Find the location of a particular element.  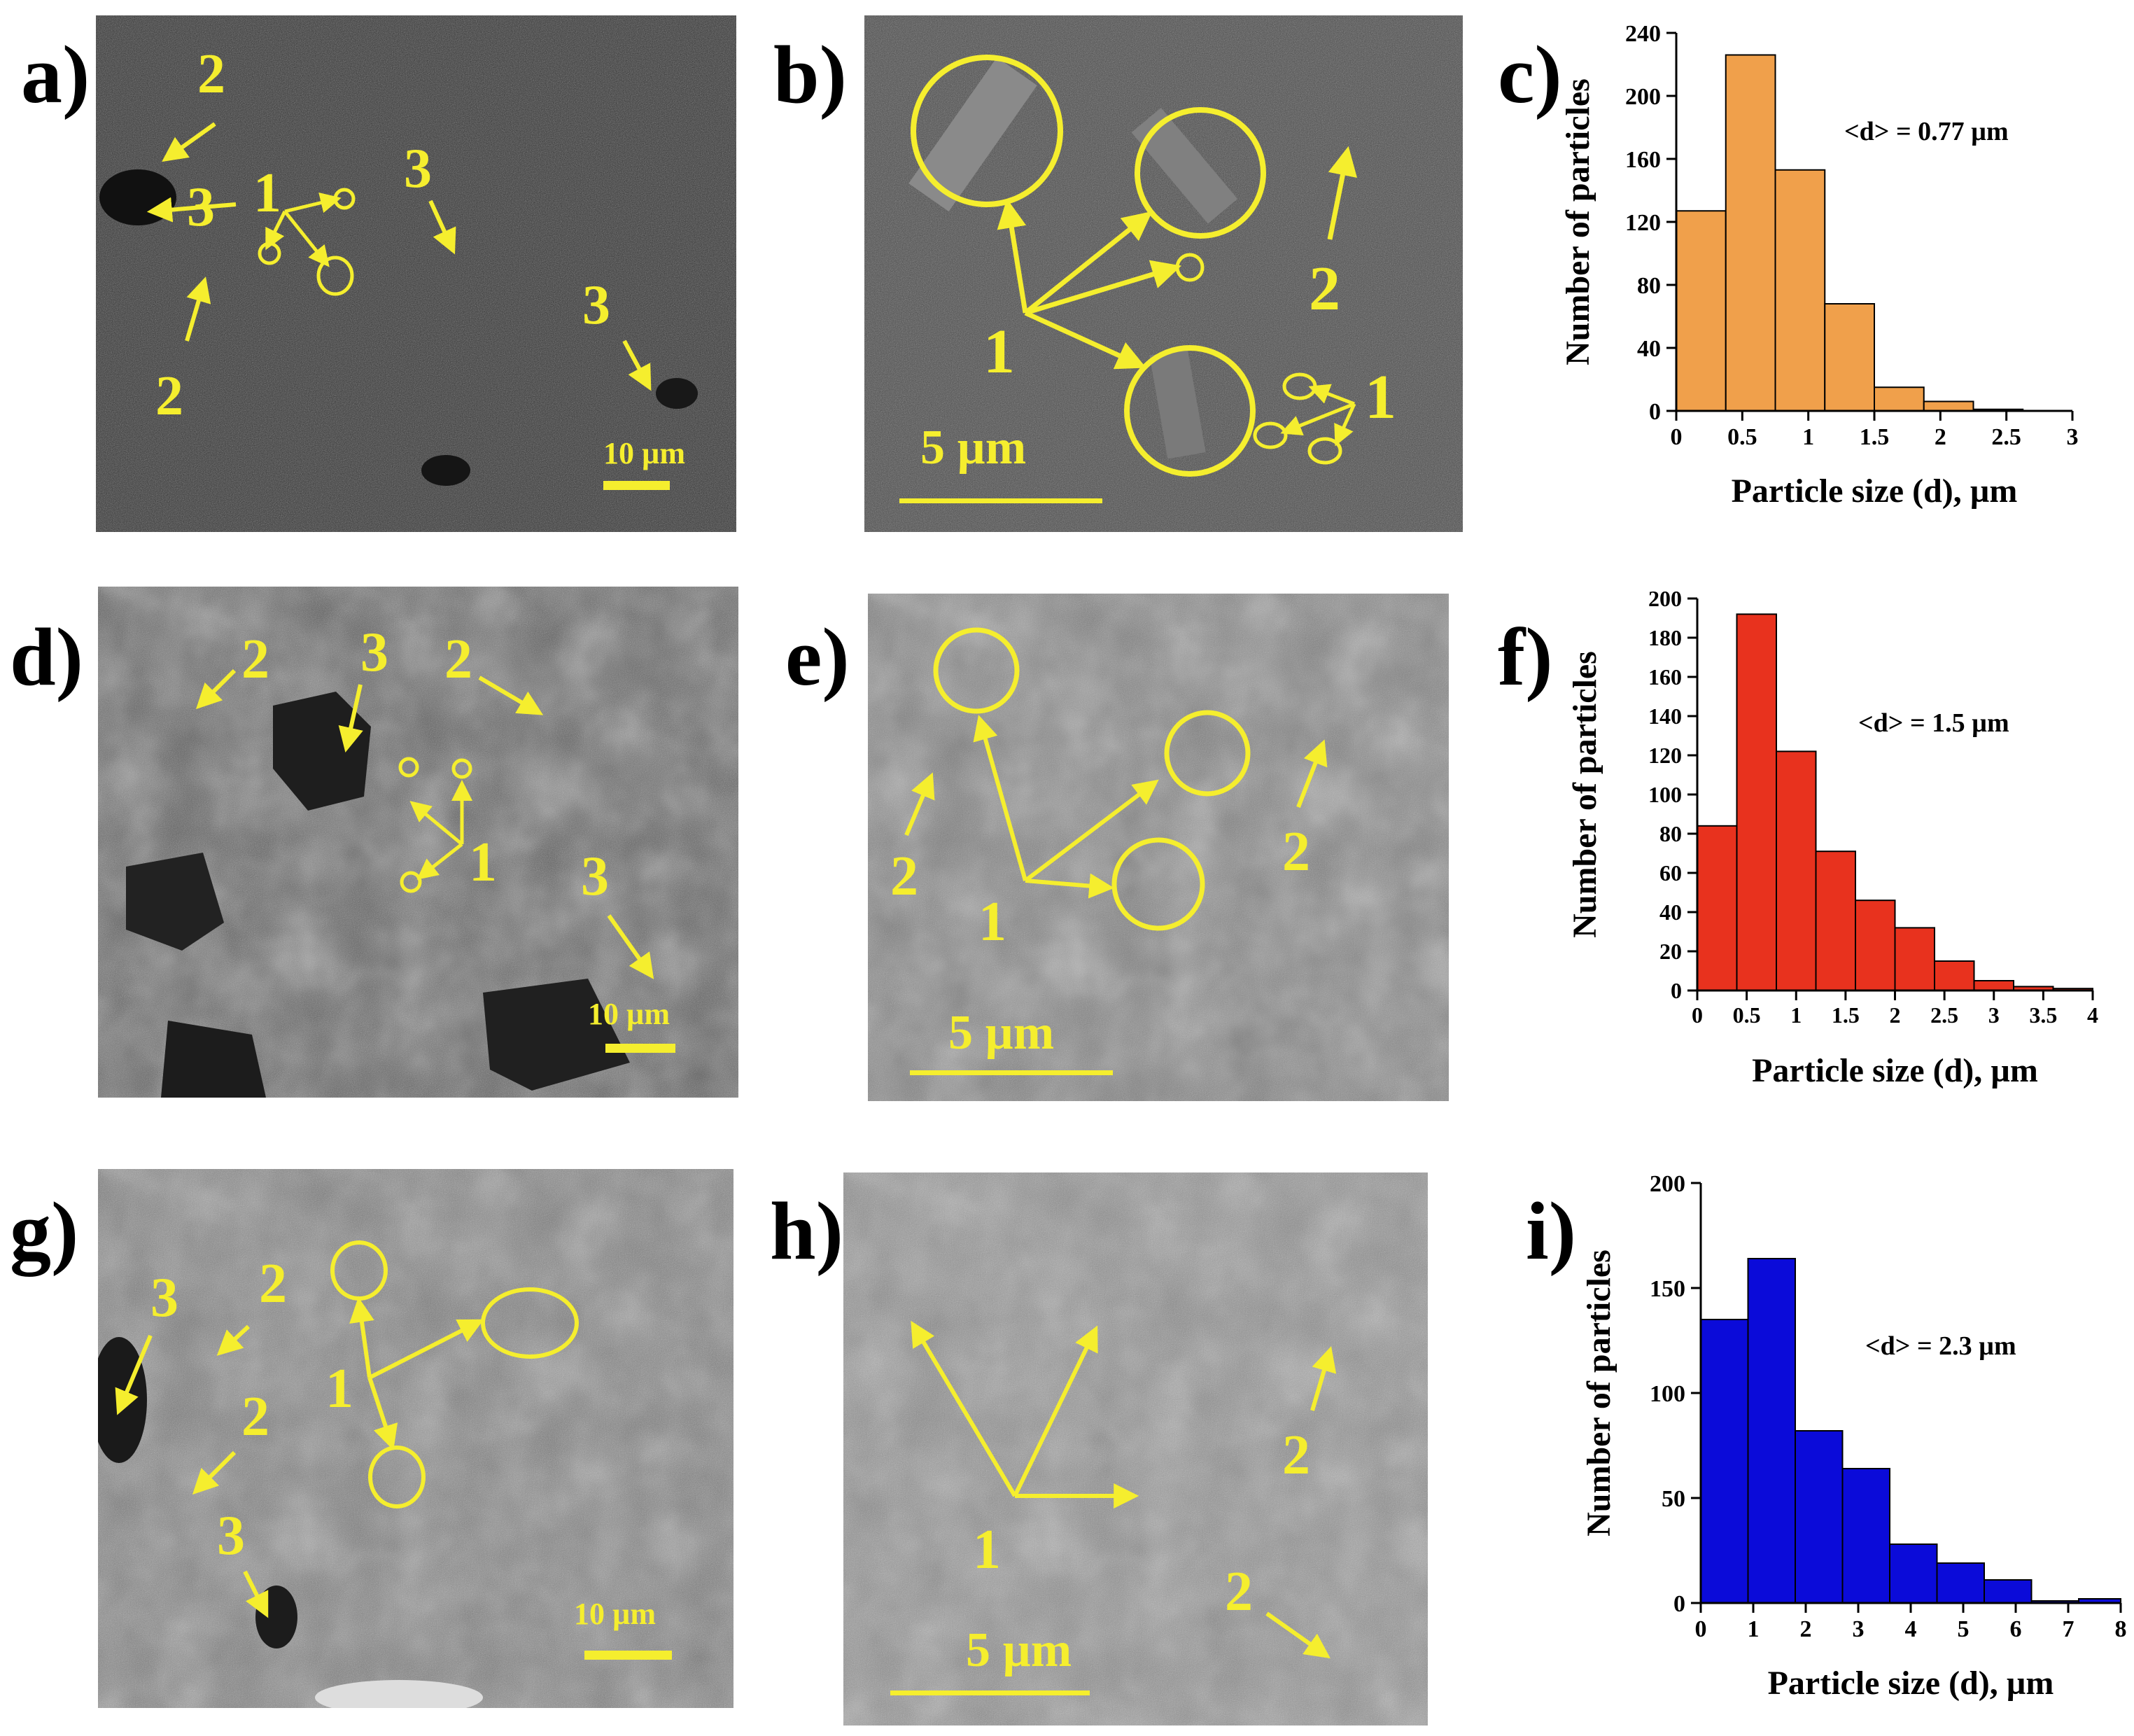

mean-size-annotation: <d> = 1.5 µm is located at coordinates (1933, 723).